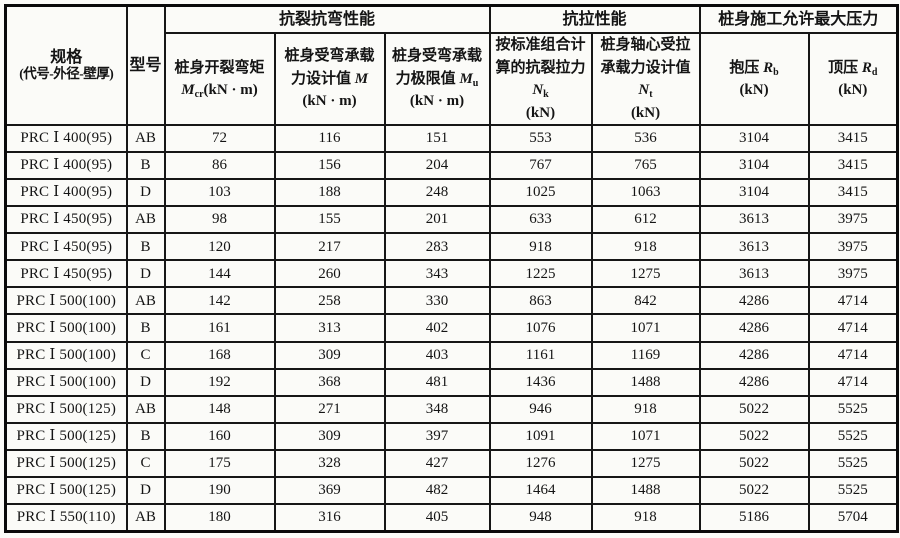 The height and width of the screenshot is (538, 900). I want to click on header-spec-line1: 规格, so click(66, 58).